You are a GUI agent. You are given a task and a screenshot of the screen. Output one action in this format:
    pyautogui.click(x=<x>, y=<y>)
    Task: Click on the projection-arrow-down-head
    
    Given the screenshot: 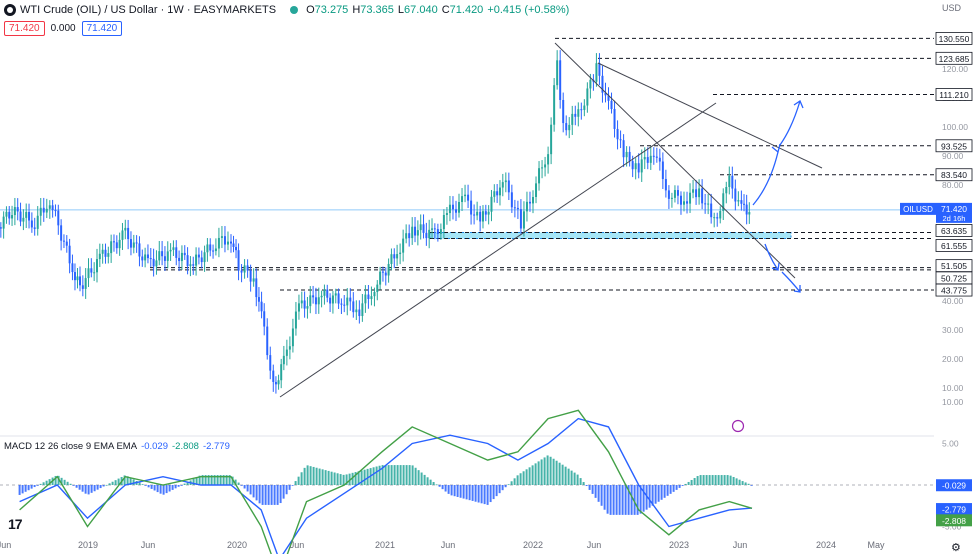 What is the action you would take?
    pyautogui.click(x=775, y=266)
    